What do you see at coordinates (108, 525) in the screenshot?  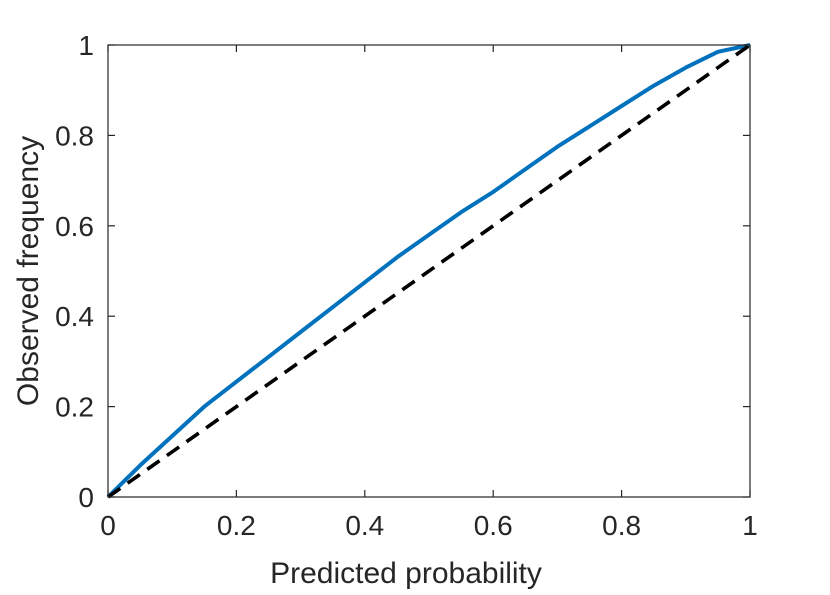 I see `x-tick-label: 0` at bounding box center [108, 525].